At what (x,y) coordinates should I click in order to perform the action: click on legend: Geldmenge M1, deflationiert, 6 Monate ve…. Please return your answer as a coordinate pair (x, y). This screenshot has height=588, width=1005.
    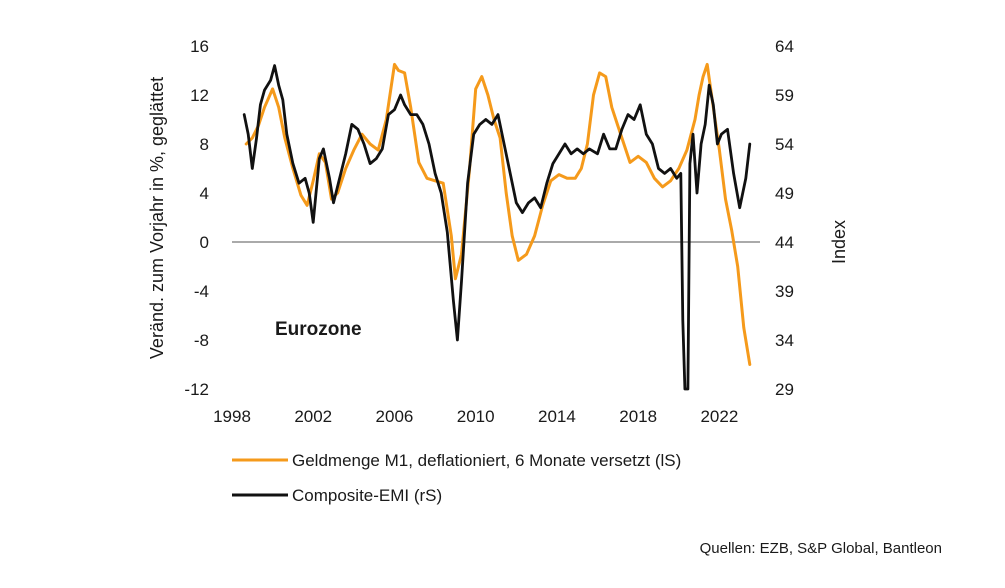
    Looking at the image, I should click on (456, 478).